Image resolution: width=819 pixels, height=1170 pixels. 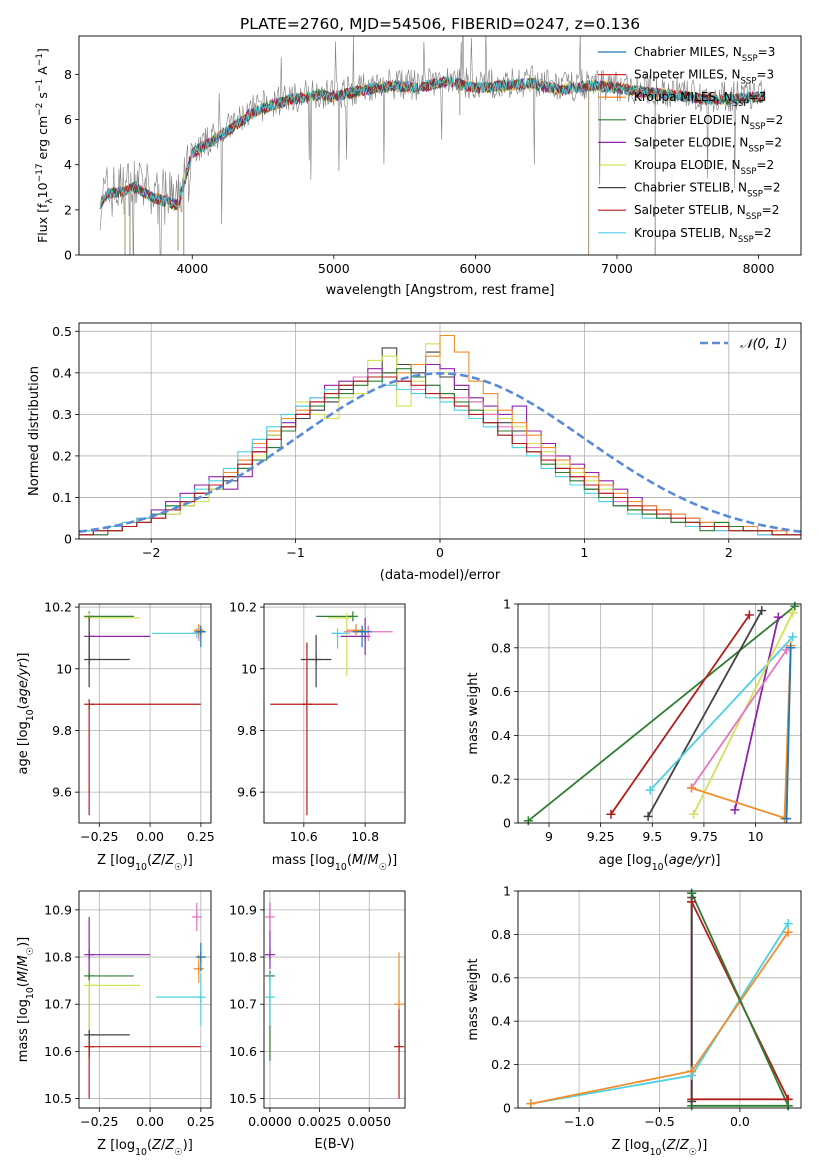 I want to click on x-tick-label: −2, so click(x=151, y=552).